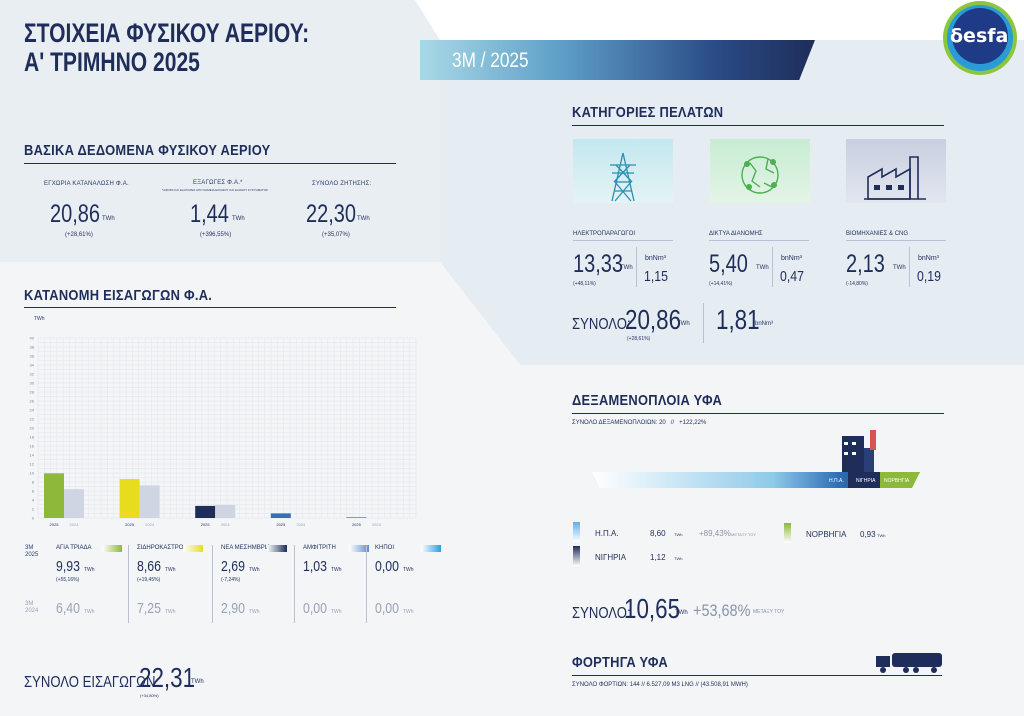 The width and height of the screenshot is (1024, 716). I want to click on logo-text: δesfa, so click(979, 36).